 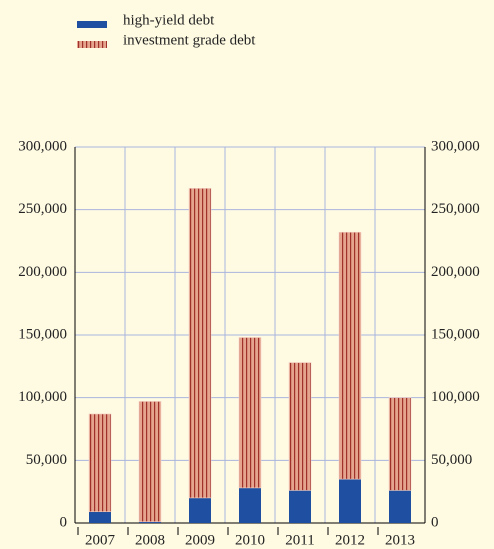 I want to click on y-tick-label: 200,000, so click(x=42, y=272).